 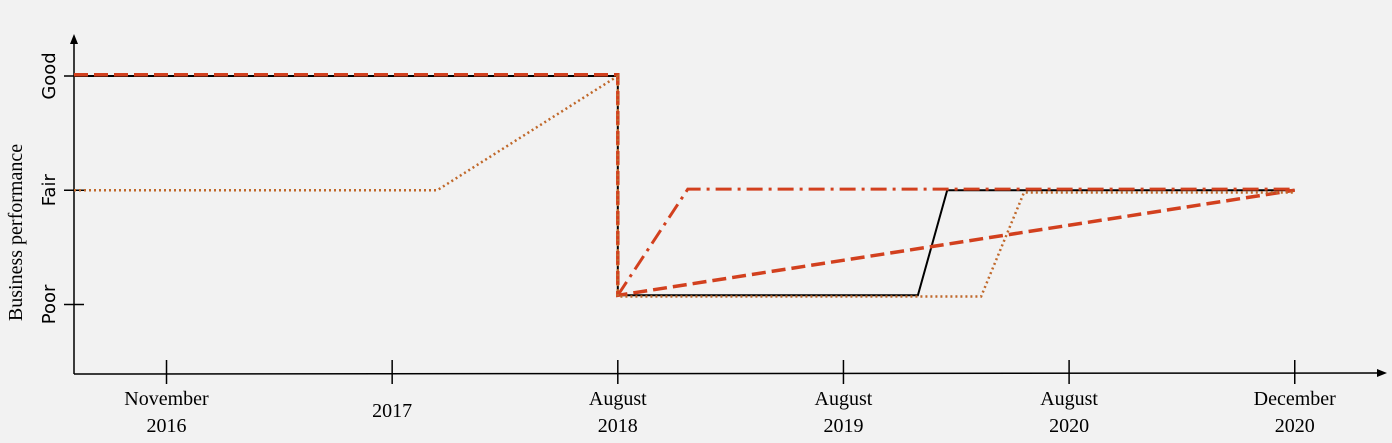 I want to click on x-tick-label: August 2018, so click(x=618, y=412).